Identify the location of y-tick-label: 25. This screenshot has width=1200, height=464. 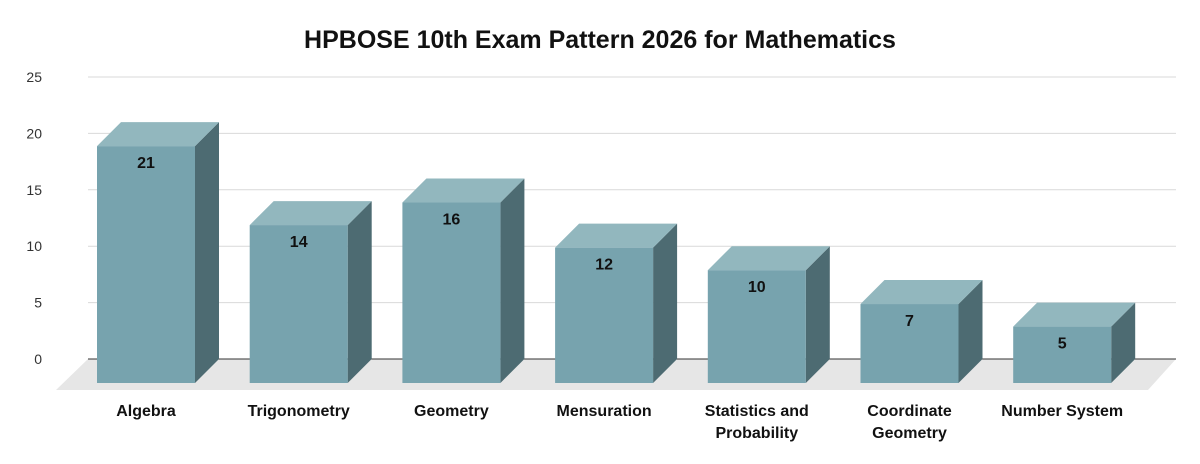
(34, 77).